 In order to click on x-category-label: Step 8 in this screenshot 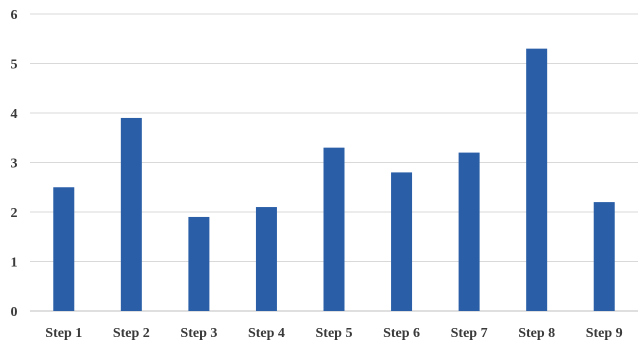, I will do `click(536, 333)`.